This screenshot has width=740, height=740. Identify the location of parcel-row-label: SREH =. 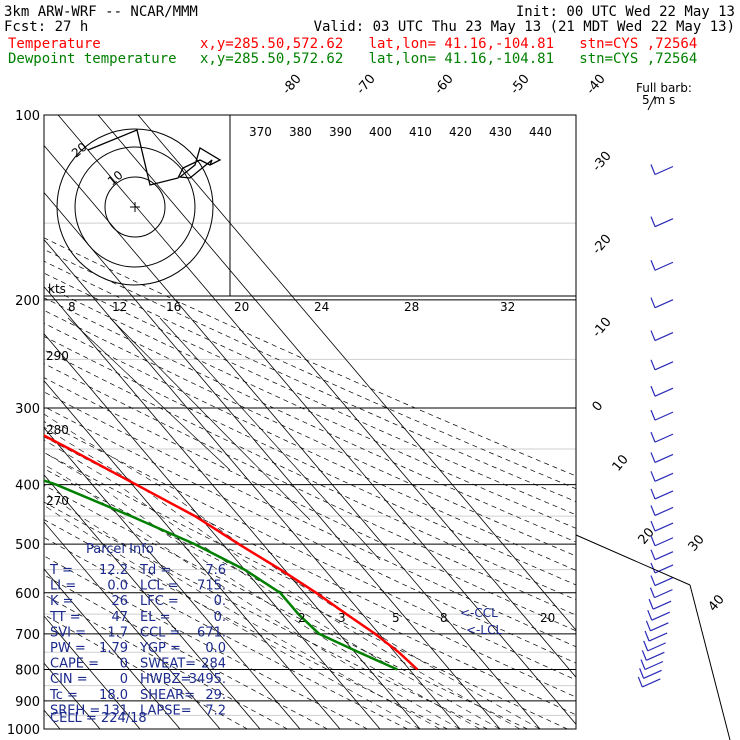
(75, 710).